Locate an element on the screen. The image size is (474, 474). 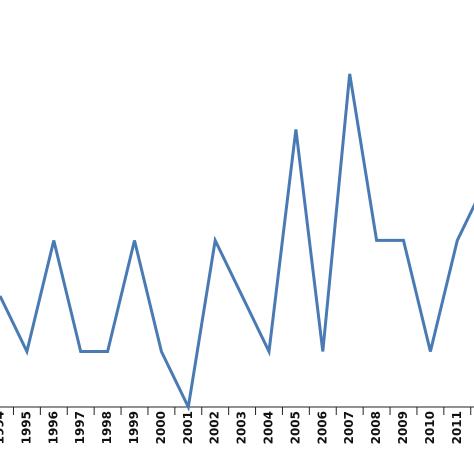
x-tick-label: 2007 is located at coordinates (349, 427).